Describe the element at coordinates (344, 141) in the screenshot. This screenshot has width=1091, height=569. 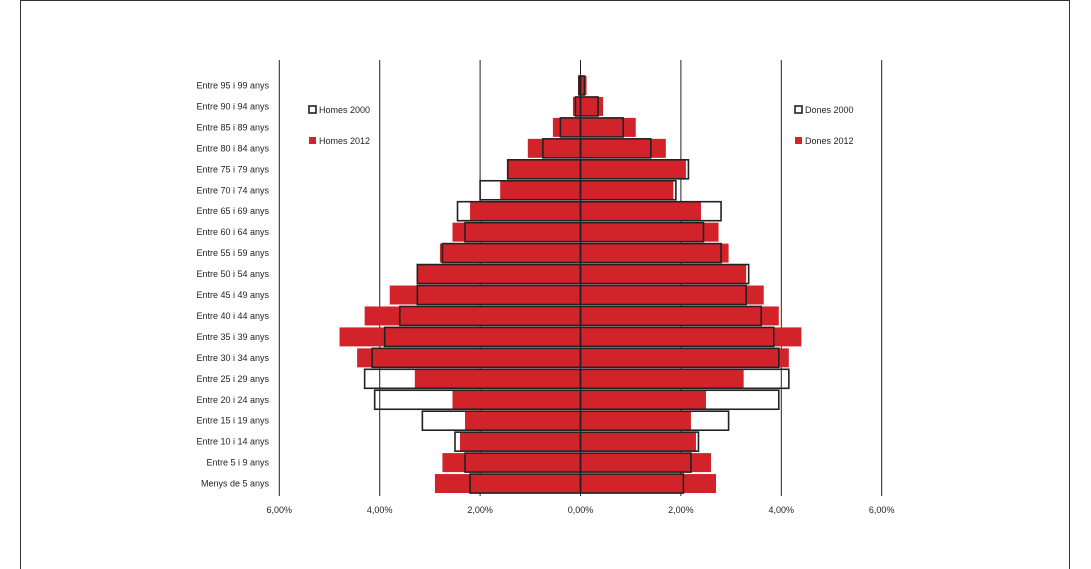
I see `legend-label: Homes 2012` at that location.